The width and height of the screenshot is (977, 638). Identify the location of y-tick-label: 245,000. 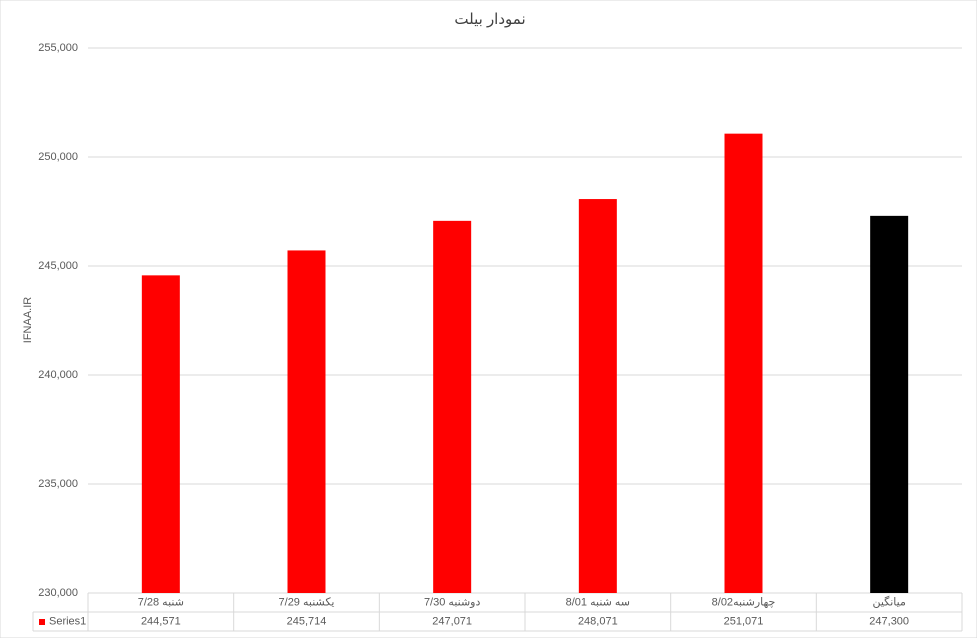
(58, 266).